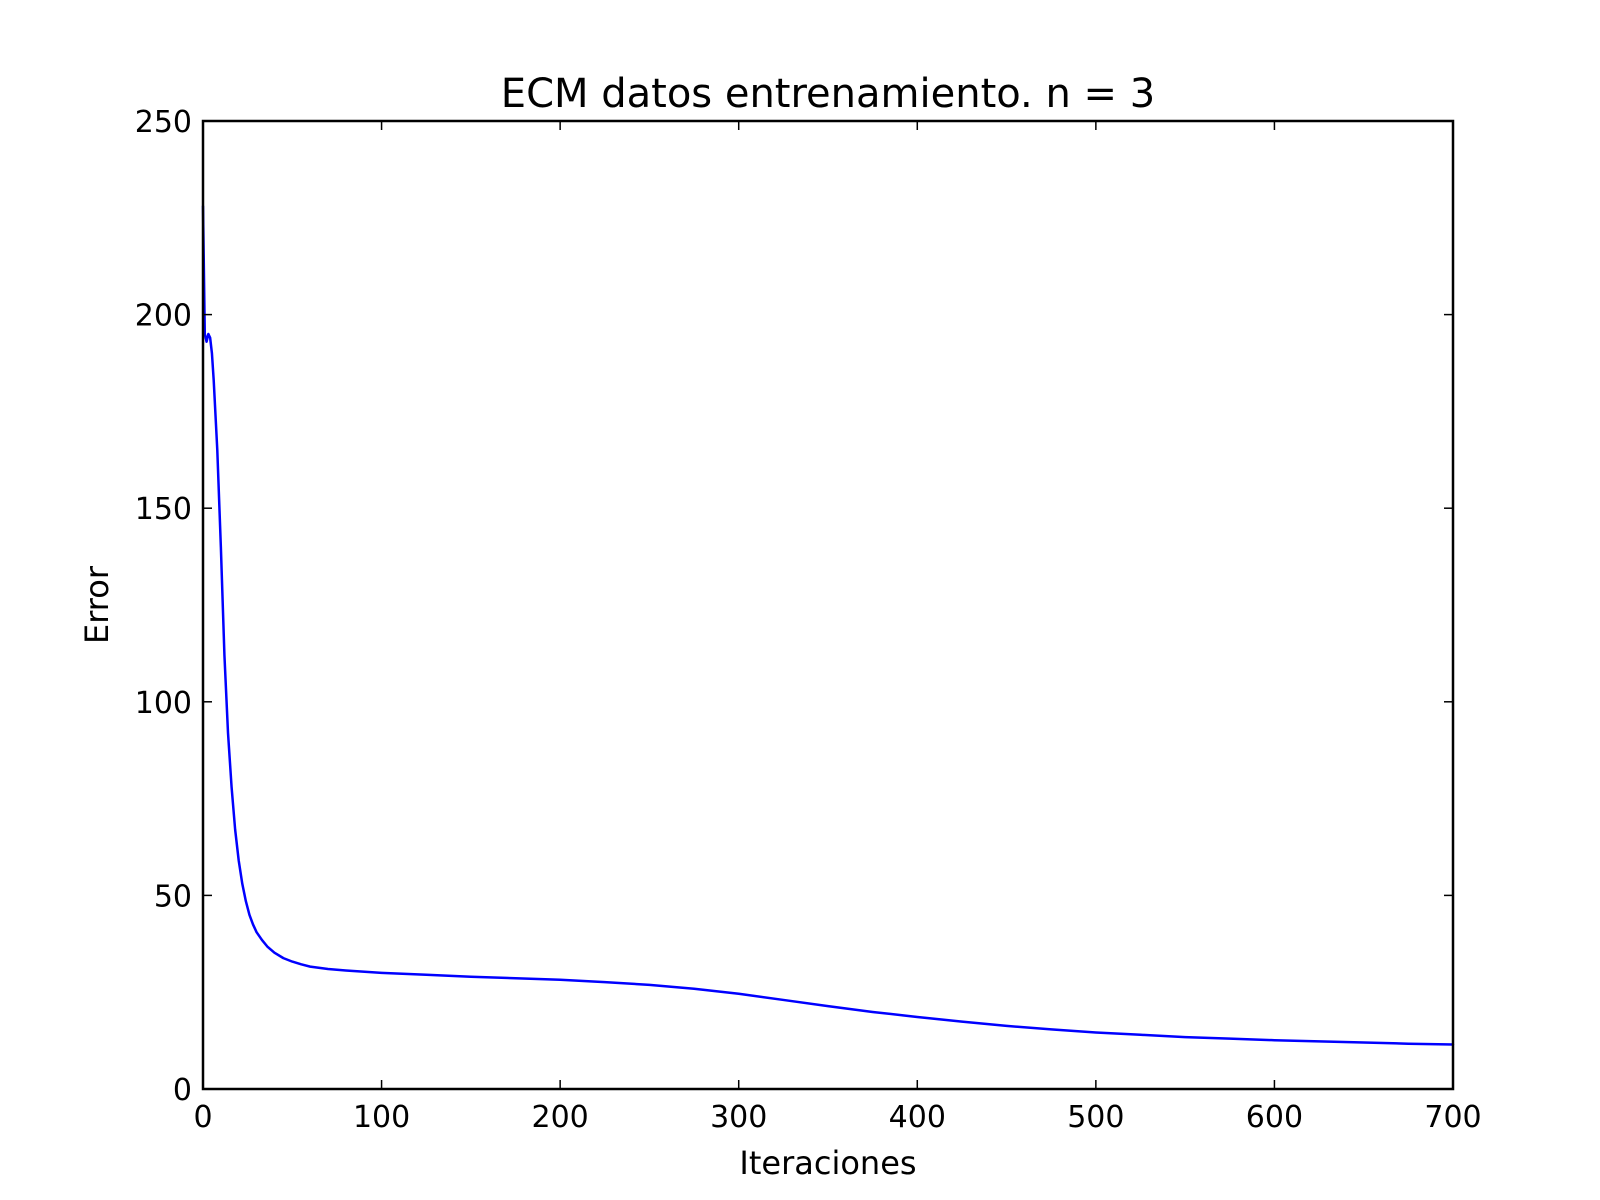 The width and height of the screenshot is (1600, 1200). What do you see at coordinates (182, 1090) in the screenshot?
I see `y-tick-label: 0` at bounding box center [182, 1090].